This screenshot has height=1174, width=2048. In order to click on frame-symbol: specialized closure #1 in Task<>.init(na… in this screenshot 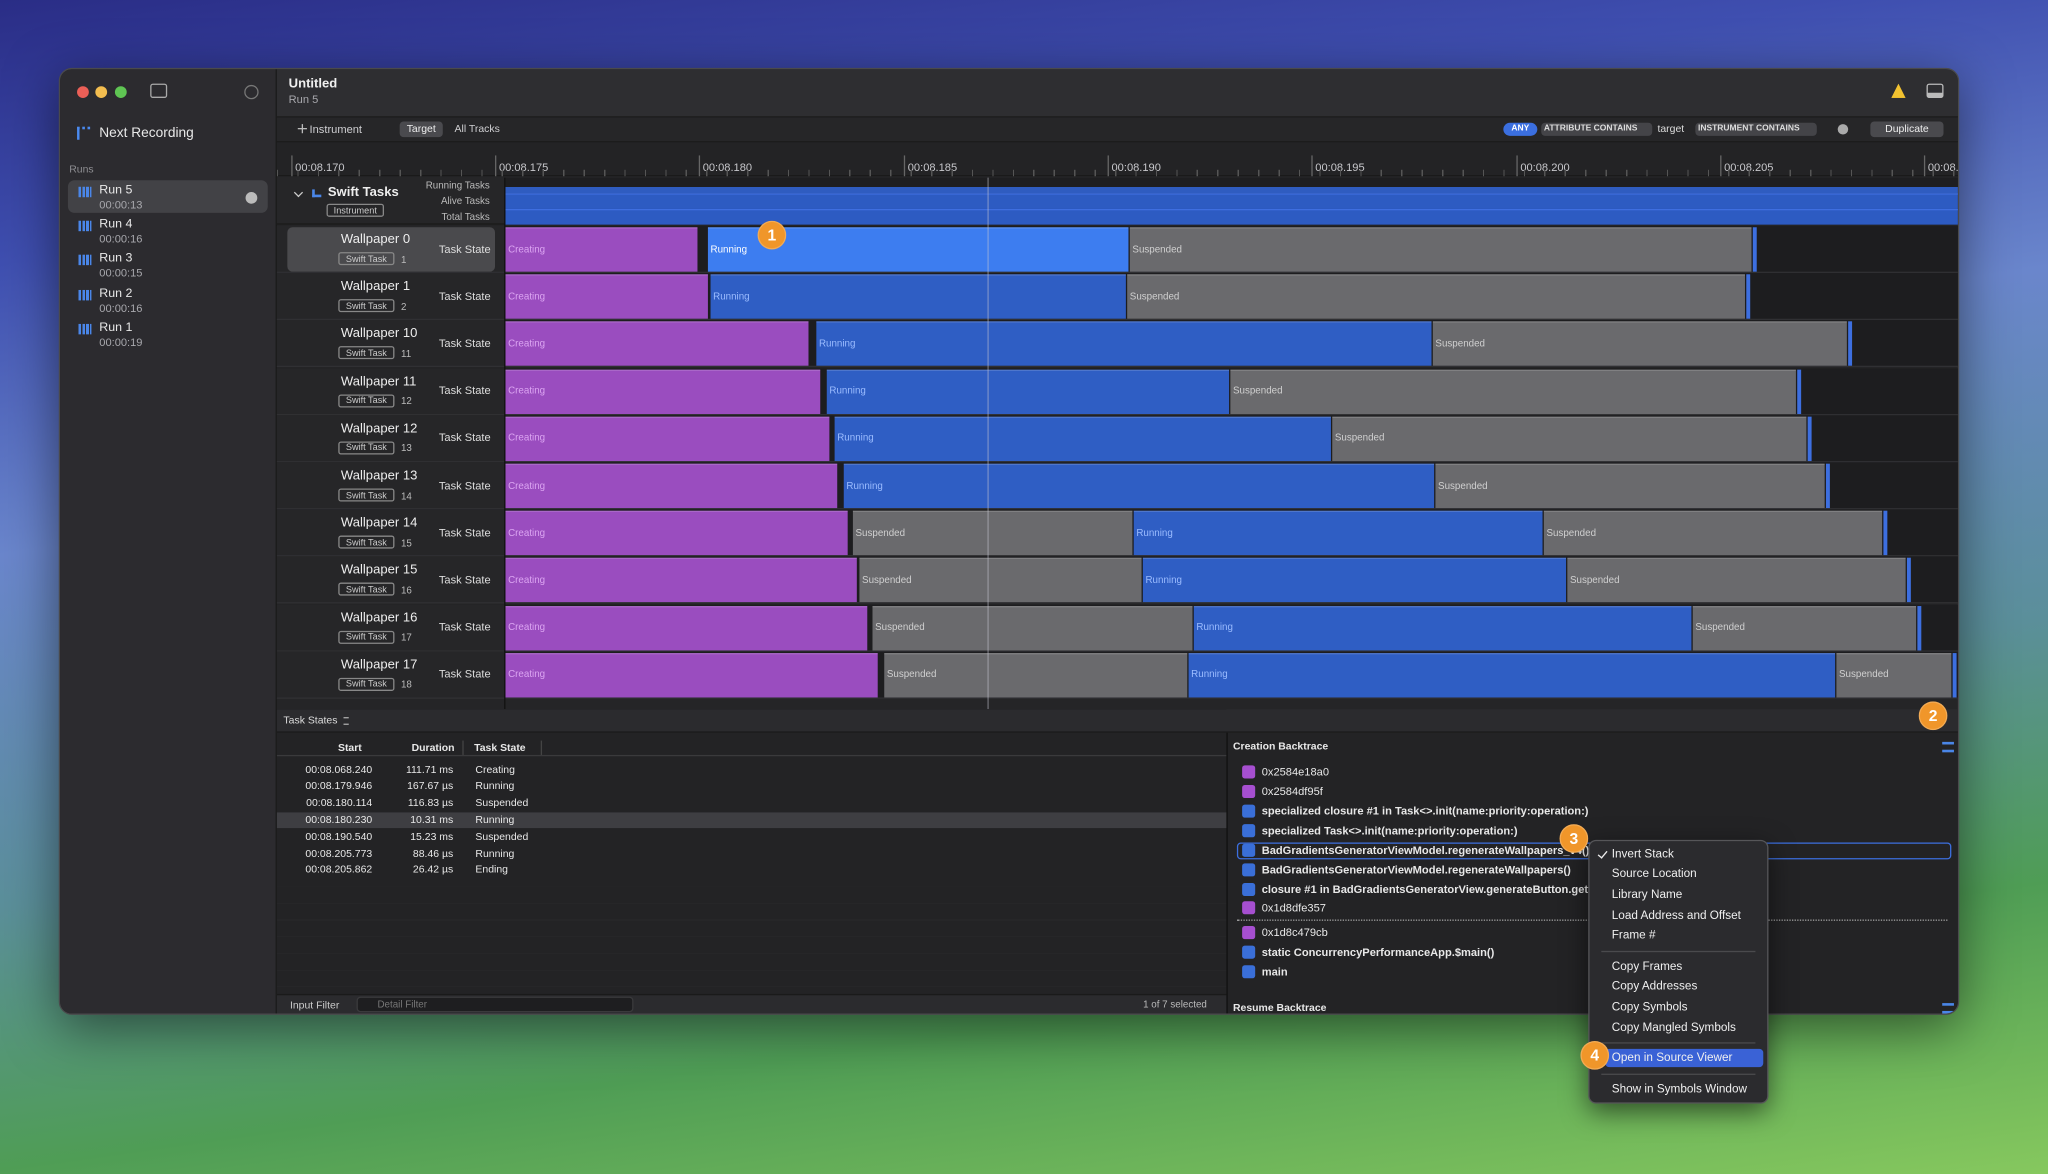, I will do `click(1425, 811)`.